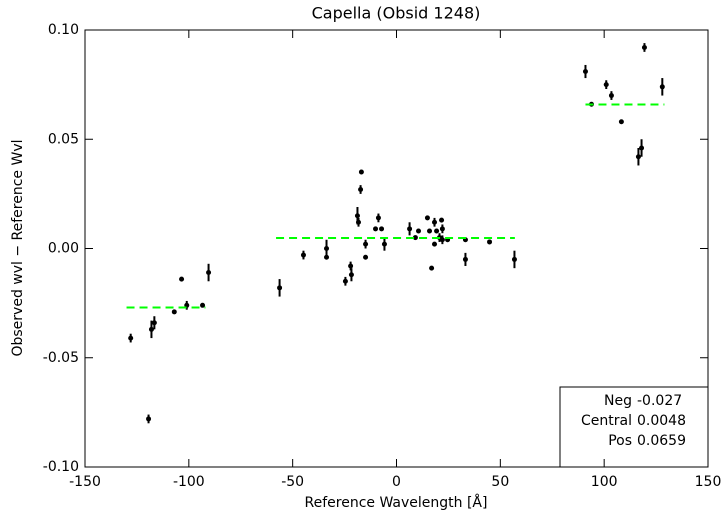 Image resolution: width=722 pixels, height=518 pixels. Describe the element at coordinates (396, 502) in the screenshot. I see `x-axis-label: Reference Wavelength [Å]` at that location.